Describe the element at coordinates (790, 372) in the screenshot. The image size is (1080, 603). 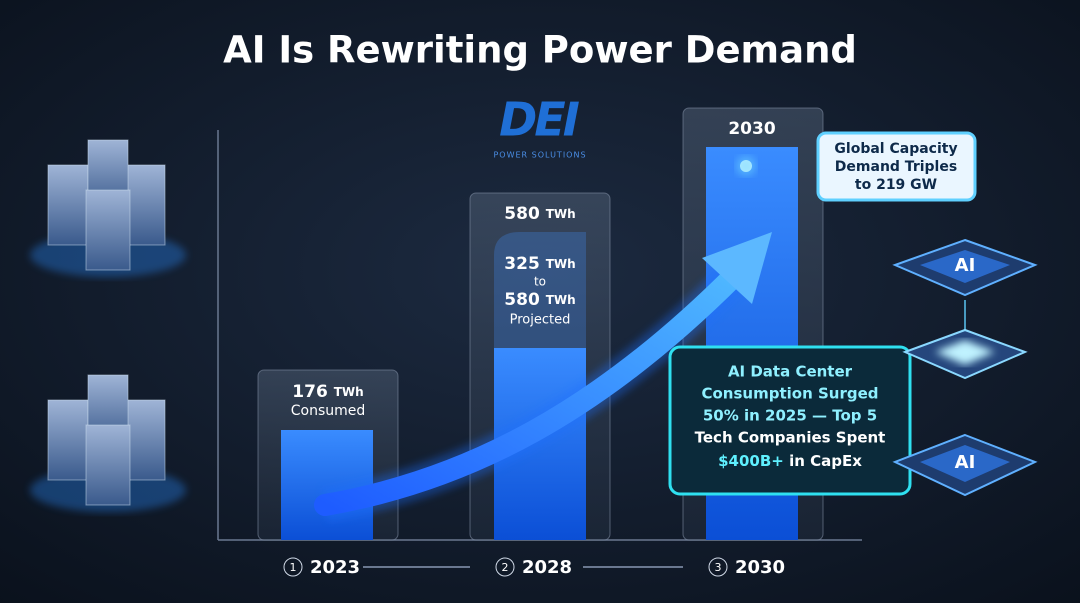
I see `callout-line: AI Data Center` at that location.